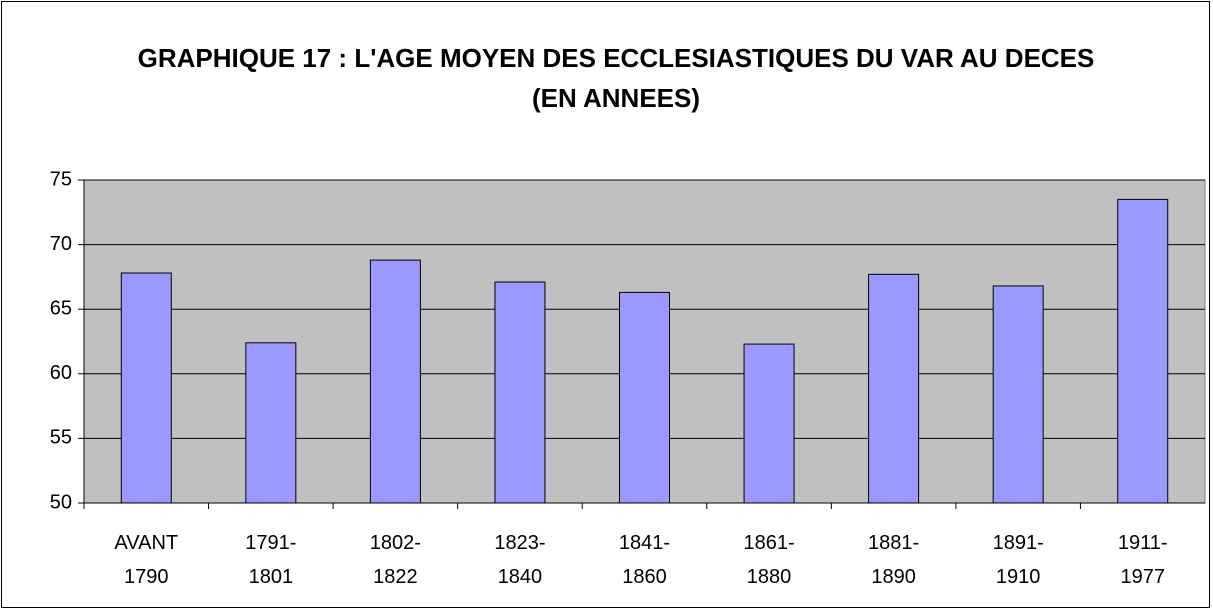 The image size is (1213, 611). I want to click on x-tick-label: AVANT 1790, so click(146, 560).